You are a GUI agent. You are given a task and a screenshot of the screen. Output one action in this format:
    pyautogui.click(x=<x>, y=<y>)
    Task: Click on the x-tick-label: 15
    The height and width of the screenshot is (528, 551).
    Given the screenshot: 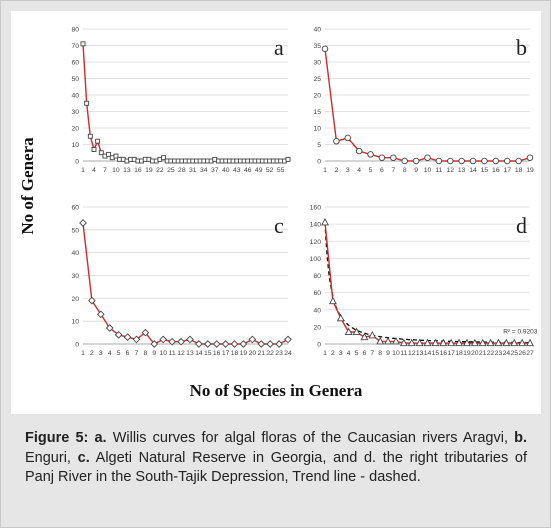 What is the action you would take?
    pyautogui.click(x=436, y=353)
    